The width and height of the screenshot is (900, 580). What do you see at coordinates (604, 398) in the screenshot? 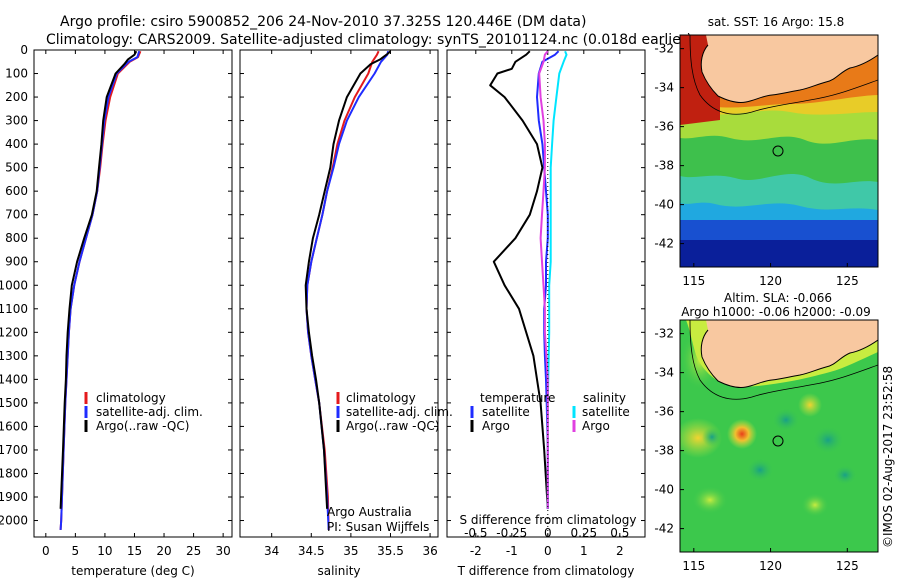
I see `legend-title-salinity: salinity` at bounding box center [604, 398].